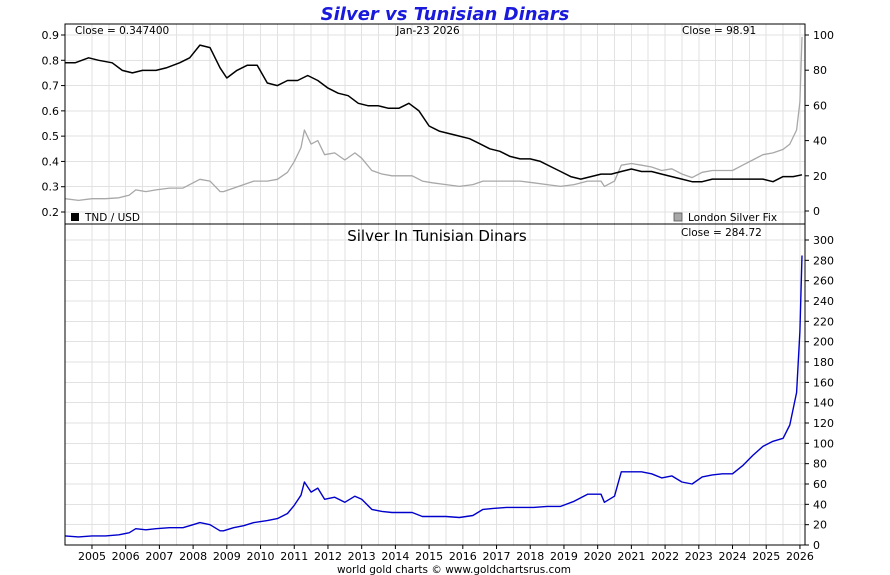  Describe the element at coordinates (819, 123) in the screenshot. I see `top-right-axis-ticks: 100 80 60 40 20 0` at that location.